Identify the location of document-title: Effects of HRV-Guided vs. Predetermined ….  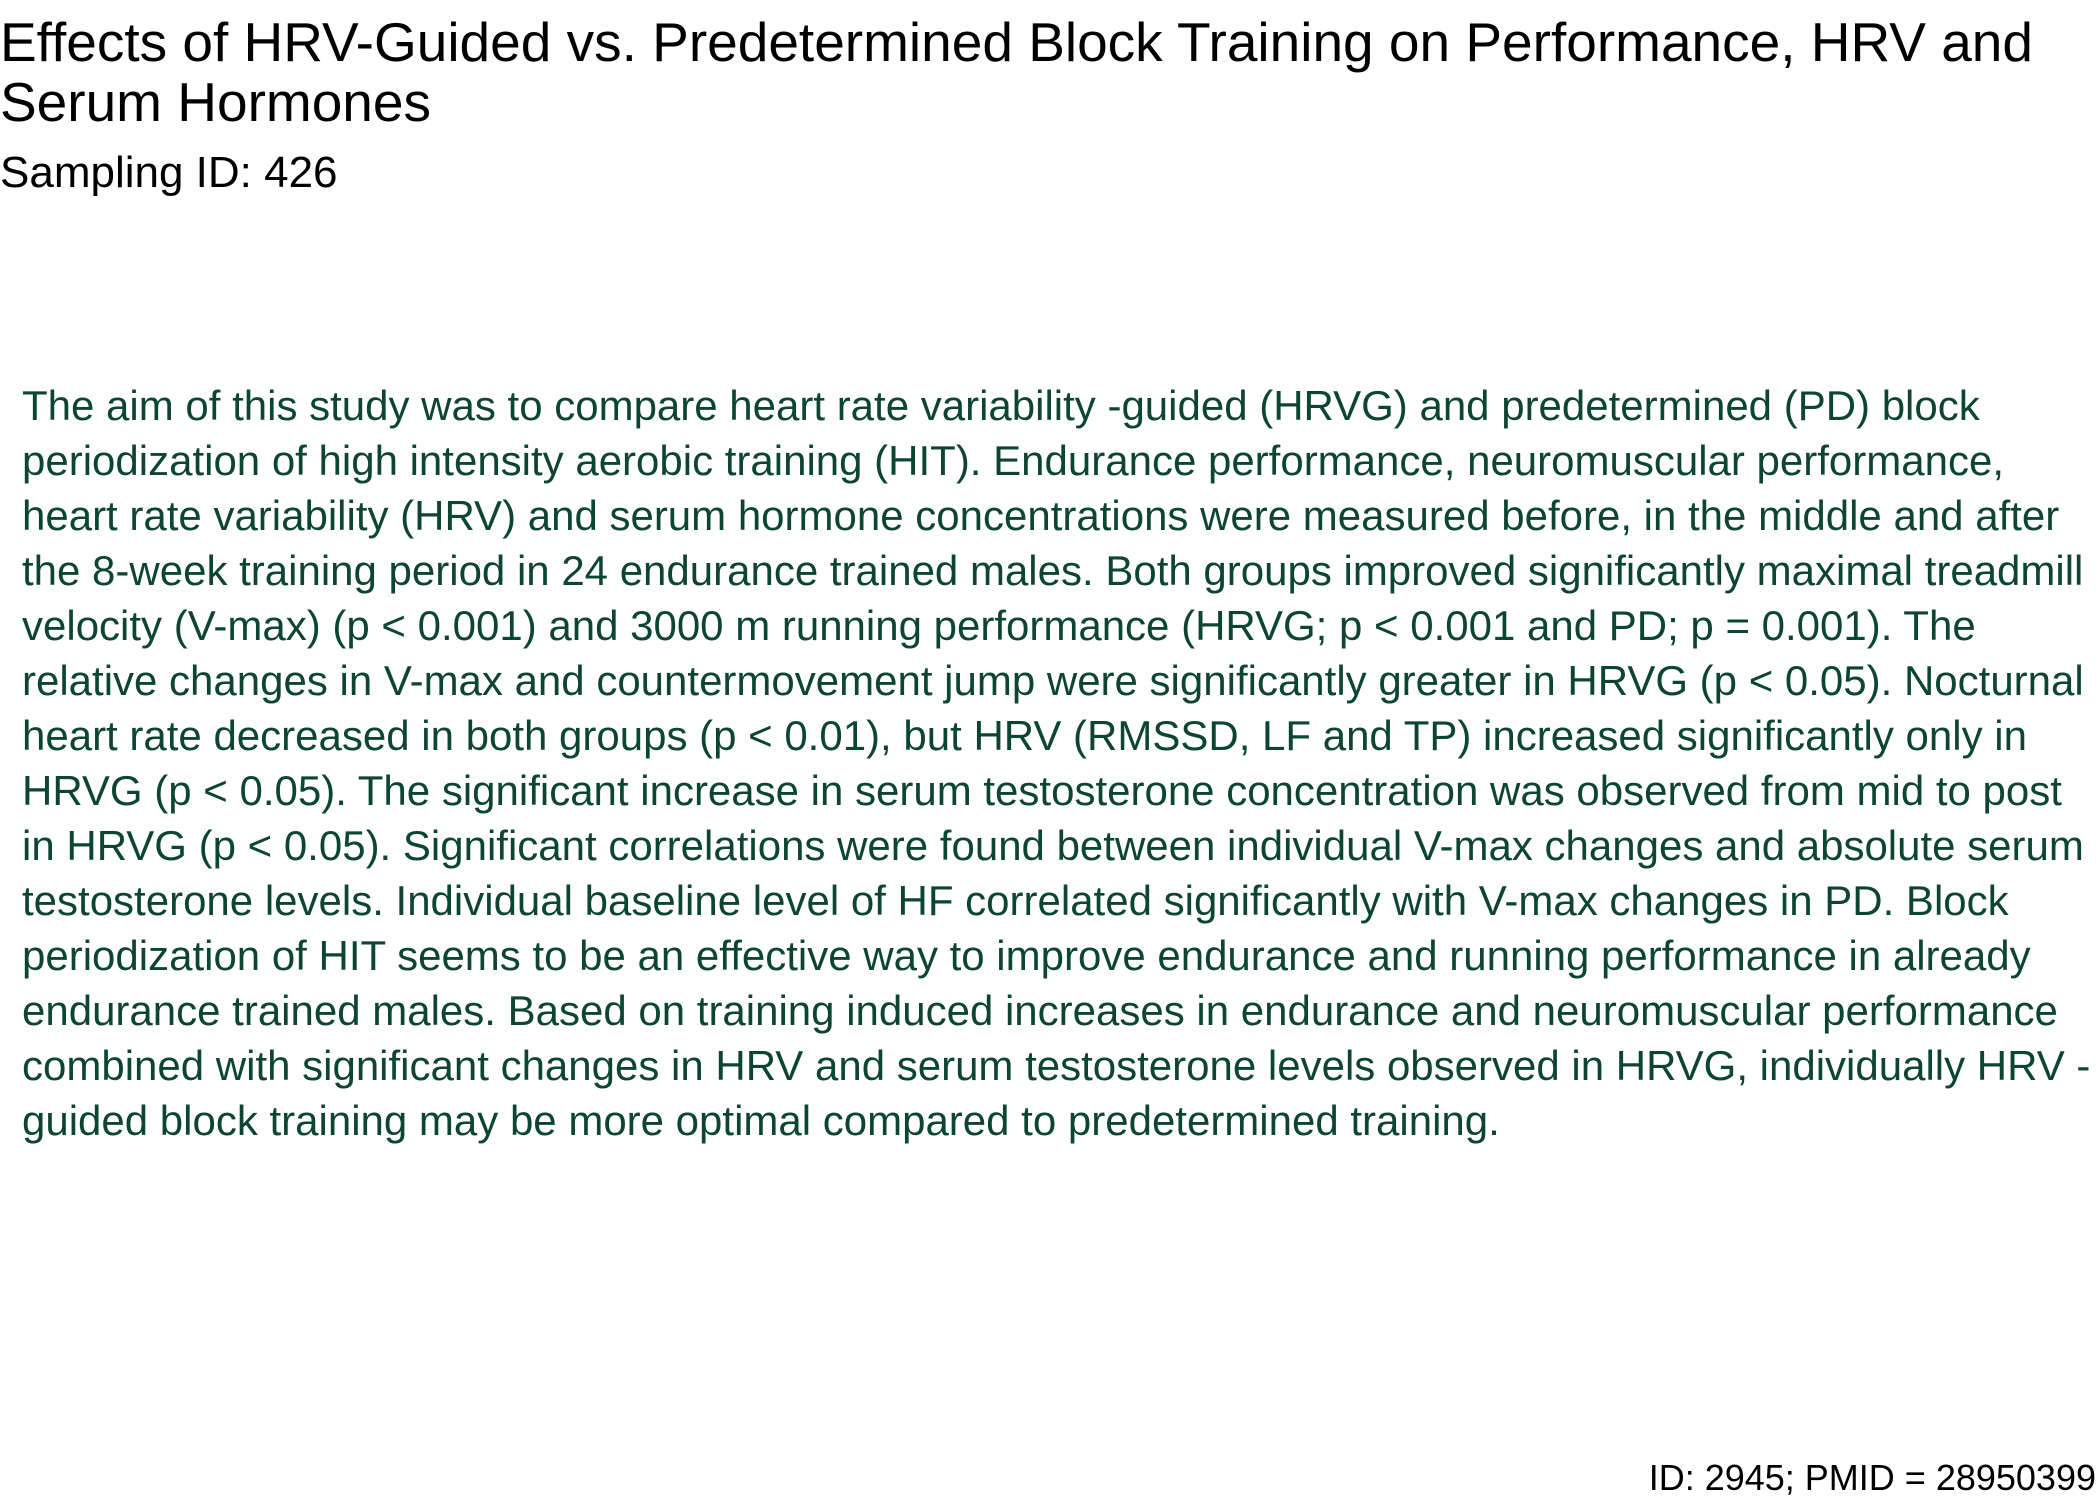
(1016, 72).